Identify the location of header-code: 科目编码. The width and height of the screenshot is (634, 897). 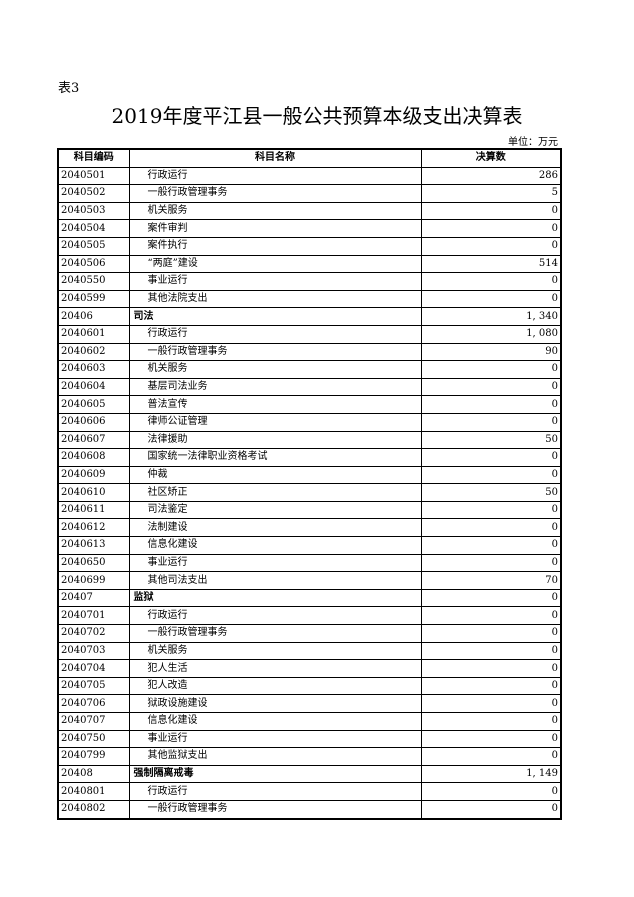
(93, 158).